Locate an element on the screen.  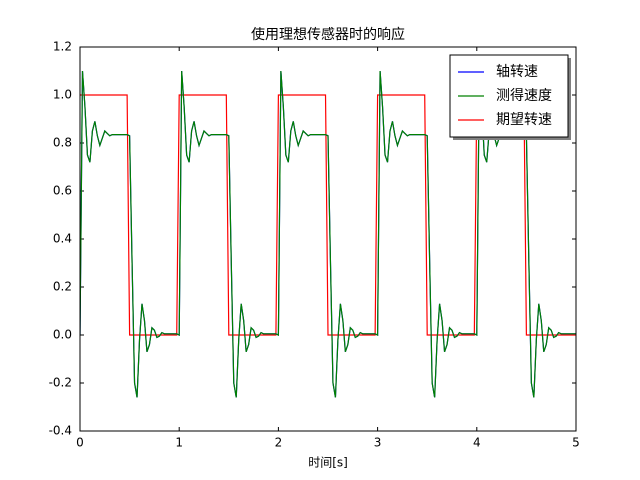
y-tick-label: -0.4 is located at coordinates (60, 431).